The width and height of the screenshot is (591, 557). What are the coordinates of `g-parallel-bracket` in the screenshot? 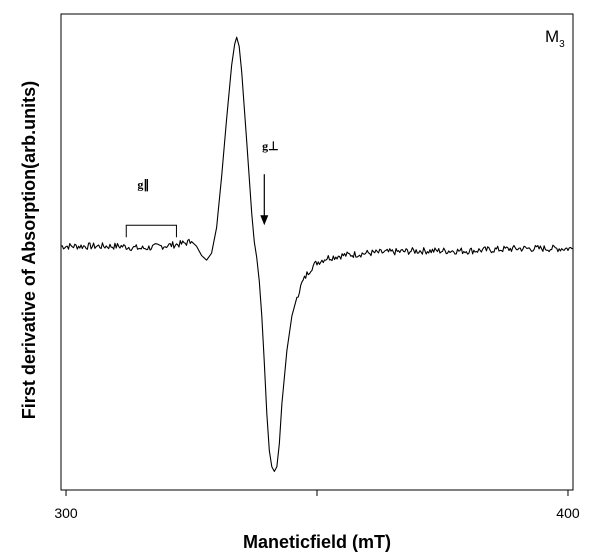 It's located at (151, 231).